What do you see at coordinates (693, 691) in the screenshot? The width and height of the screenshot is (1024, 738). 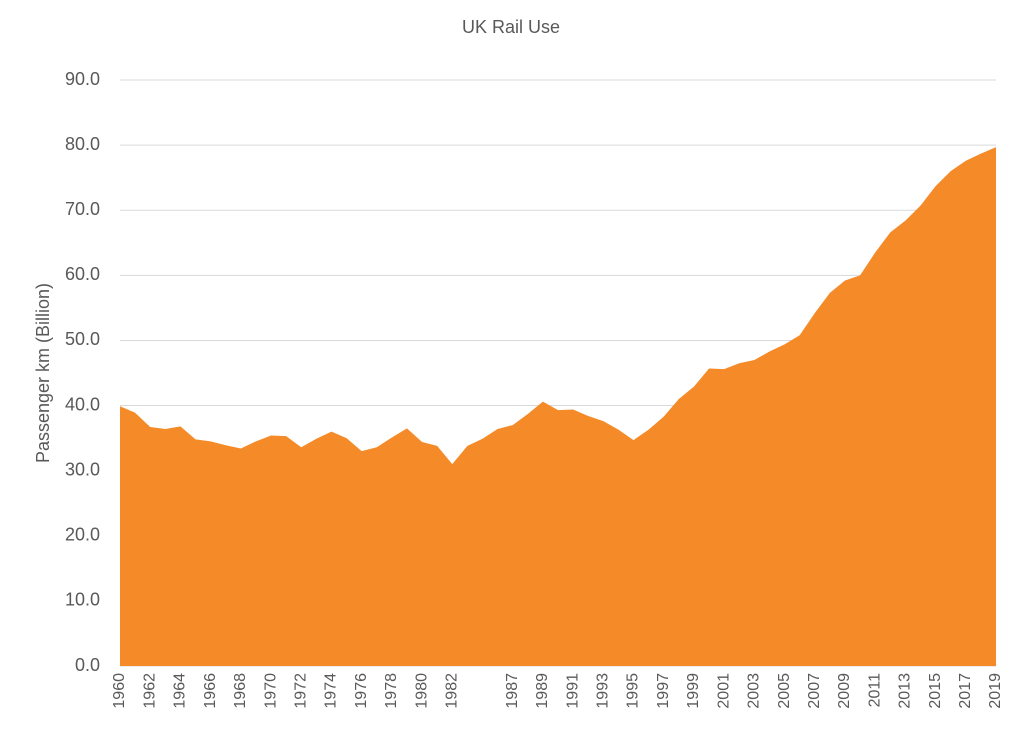 I see `x-tick-label: 1999` at bounding box center [693, 691].